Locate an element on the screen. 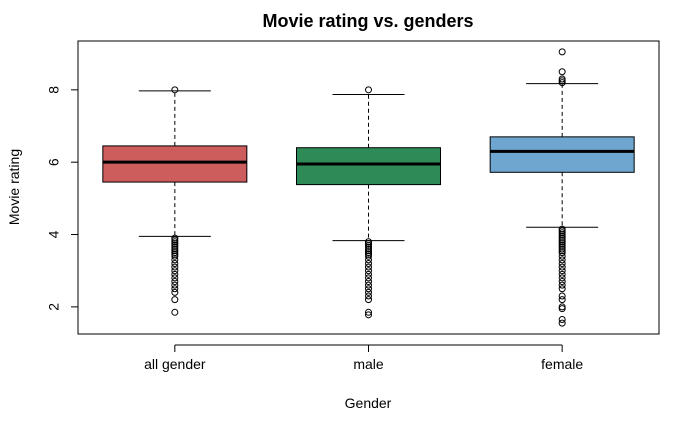 The width and height of the screenshot is (700, 432). y-axis-label: Movie rating is located at coordinates (14, 187).